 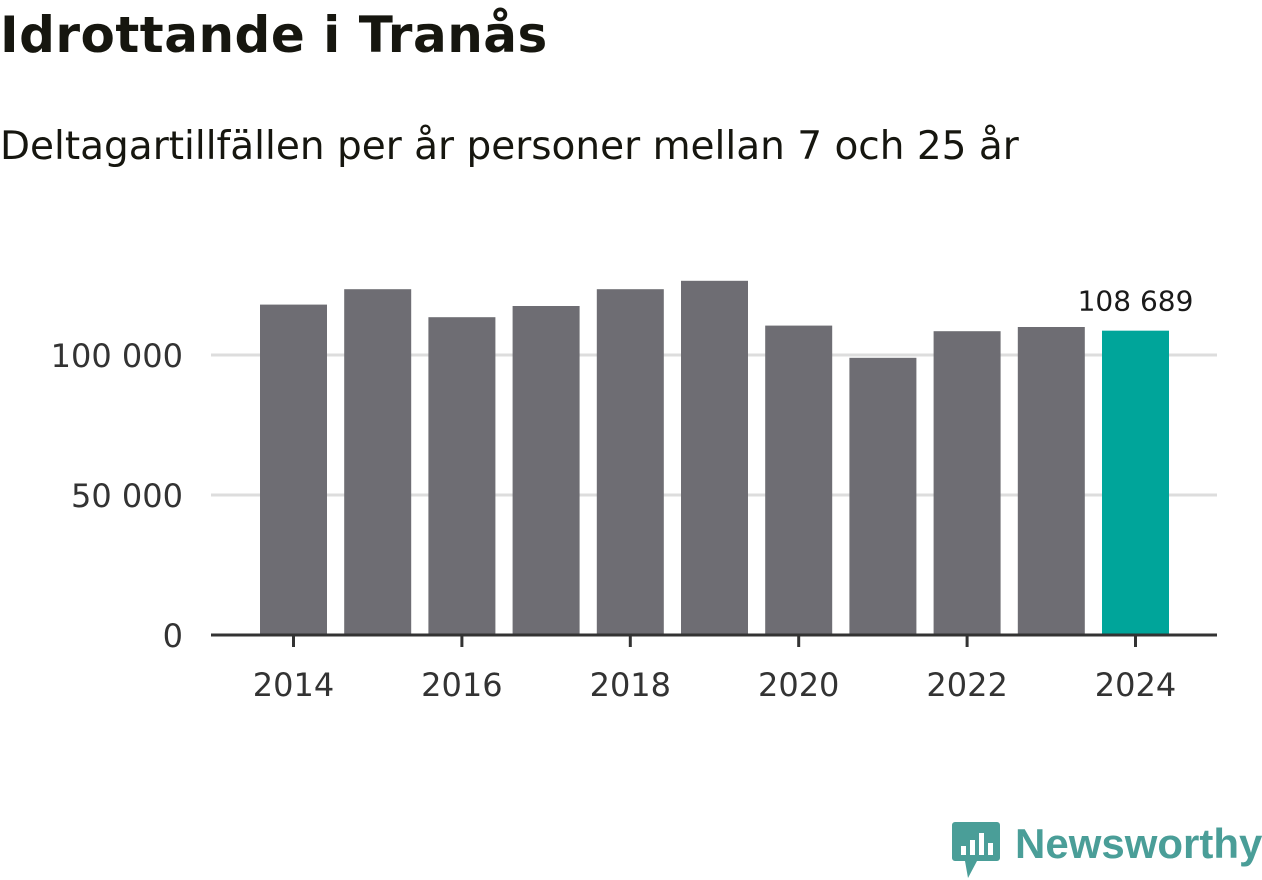 What do you see at coordinates (966, 685) in the screenshot?
I see `x-tick-label: 2022` at bounding box center [966, 685].